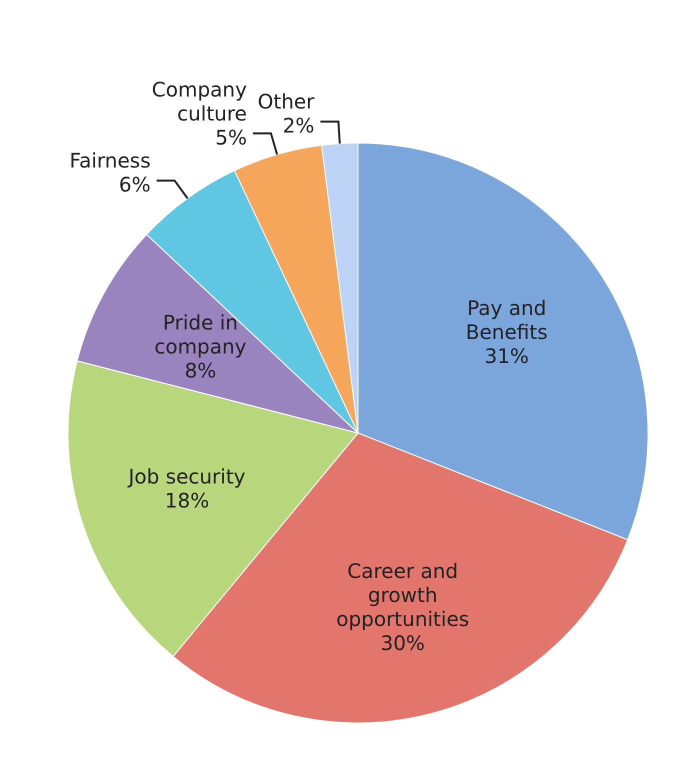 The image size is (699, 768). What do you see at coordinates (506, 356) in the screenshot?
I see `data-label: 31%` at bounding box center [506, 356].